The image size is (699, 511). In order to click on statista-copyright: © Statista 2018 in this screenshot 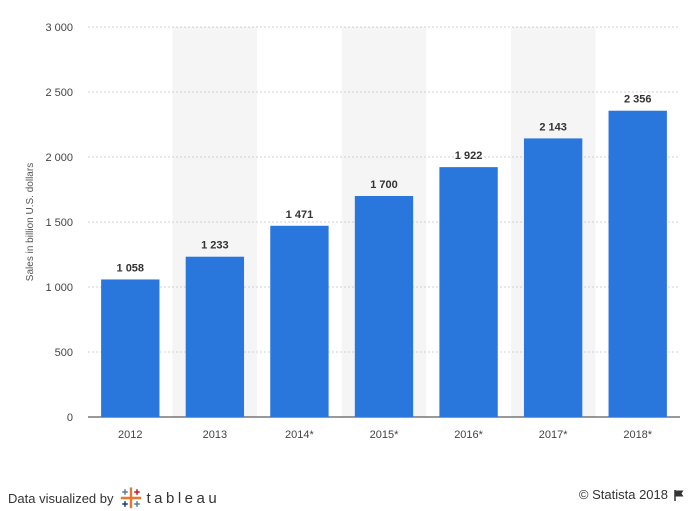, I will do `click(632, 494)`.